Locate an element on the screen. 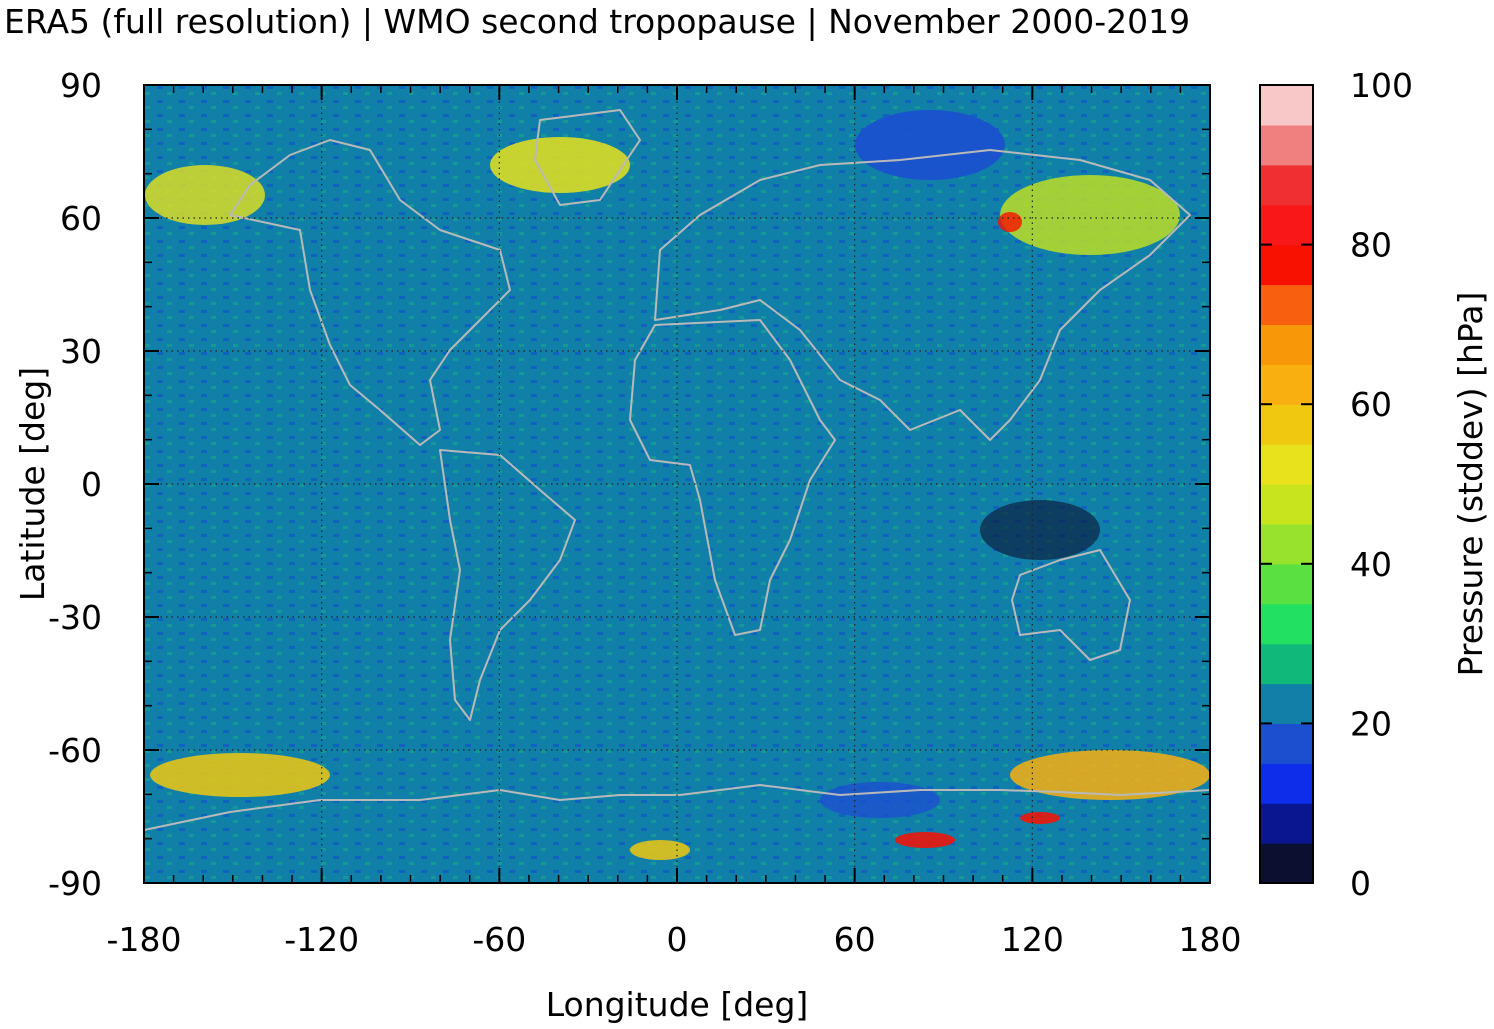 This screenshot has height=1029, width=1494. x-tick-label: 60 is located at coordinates (855, 939).